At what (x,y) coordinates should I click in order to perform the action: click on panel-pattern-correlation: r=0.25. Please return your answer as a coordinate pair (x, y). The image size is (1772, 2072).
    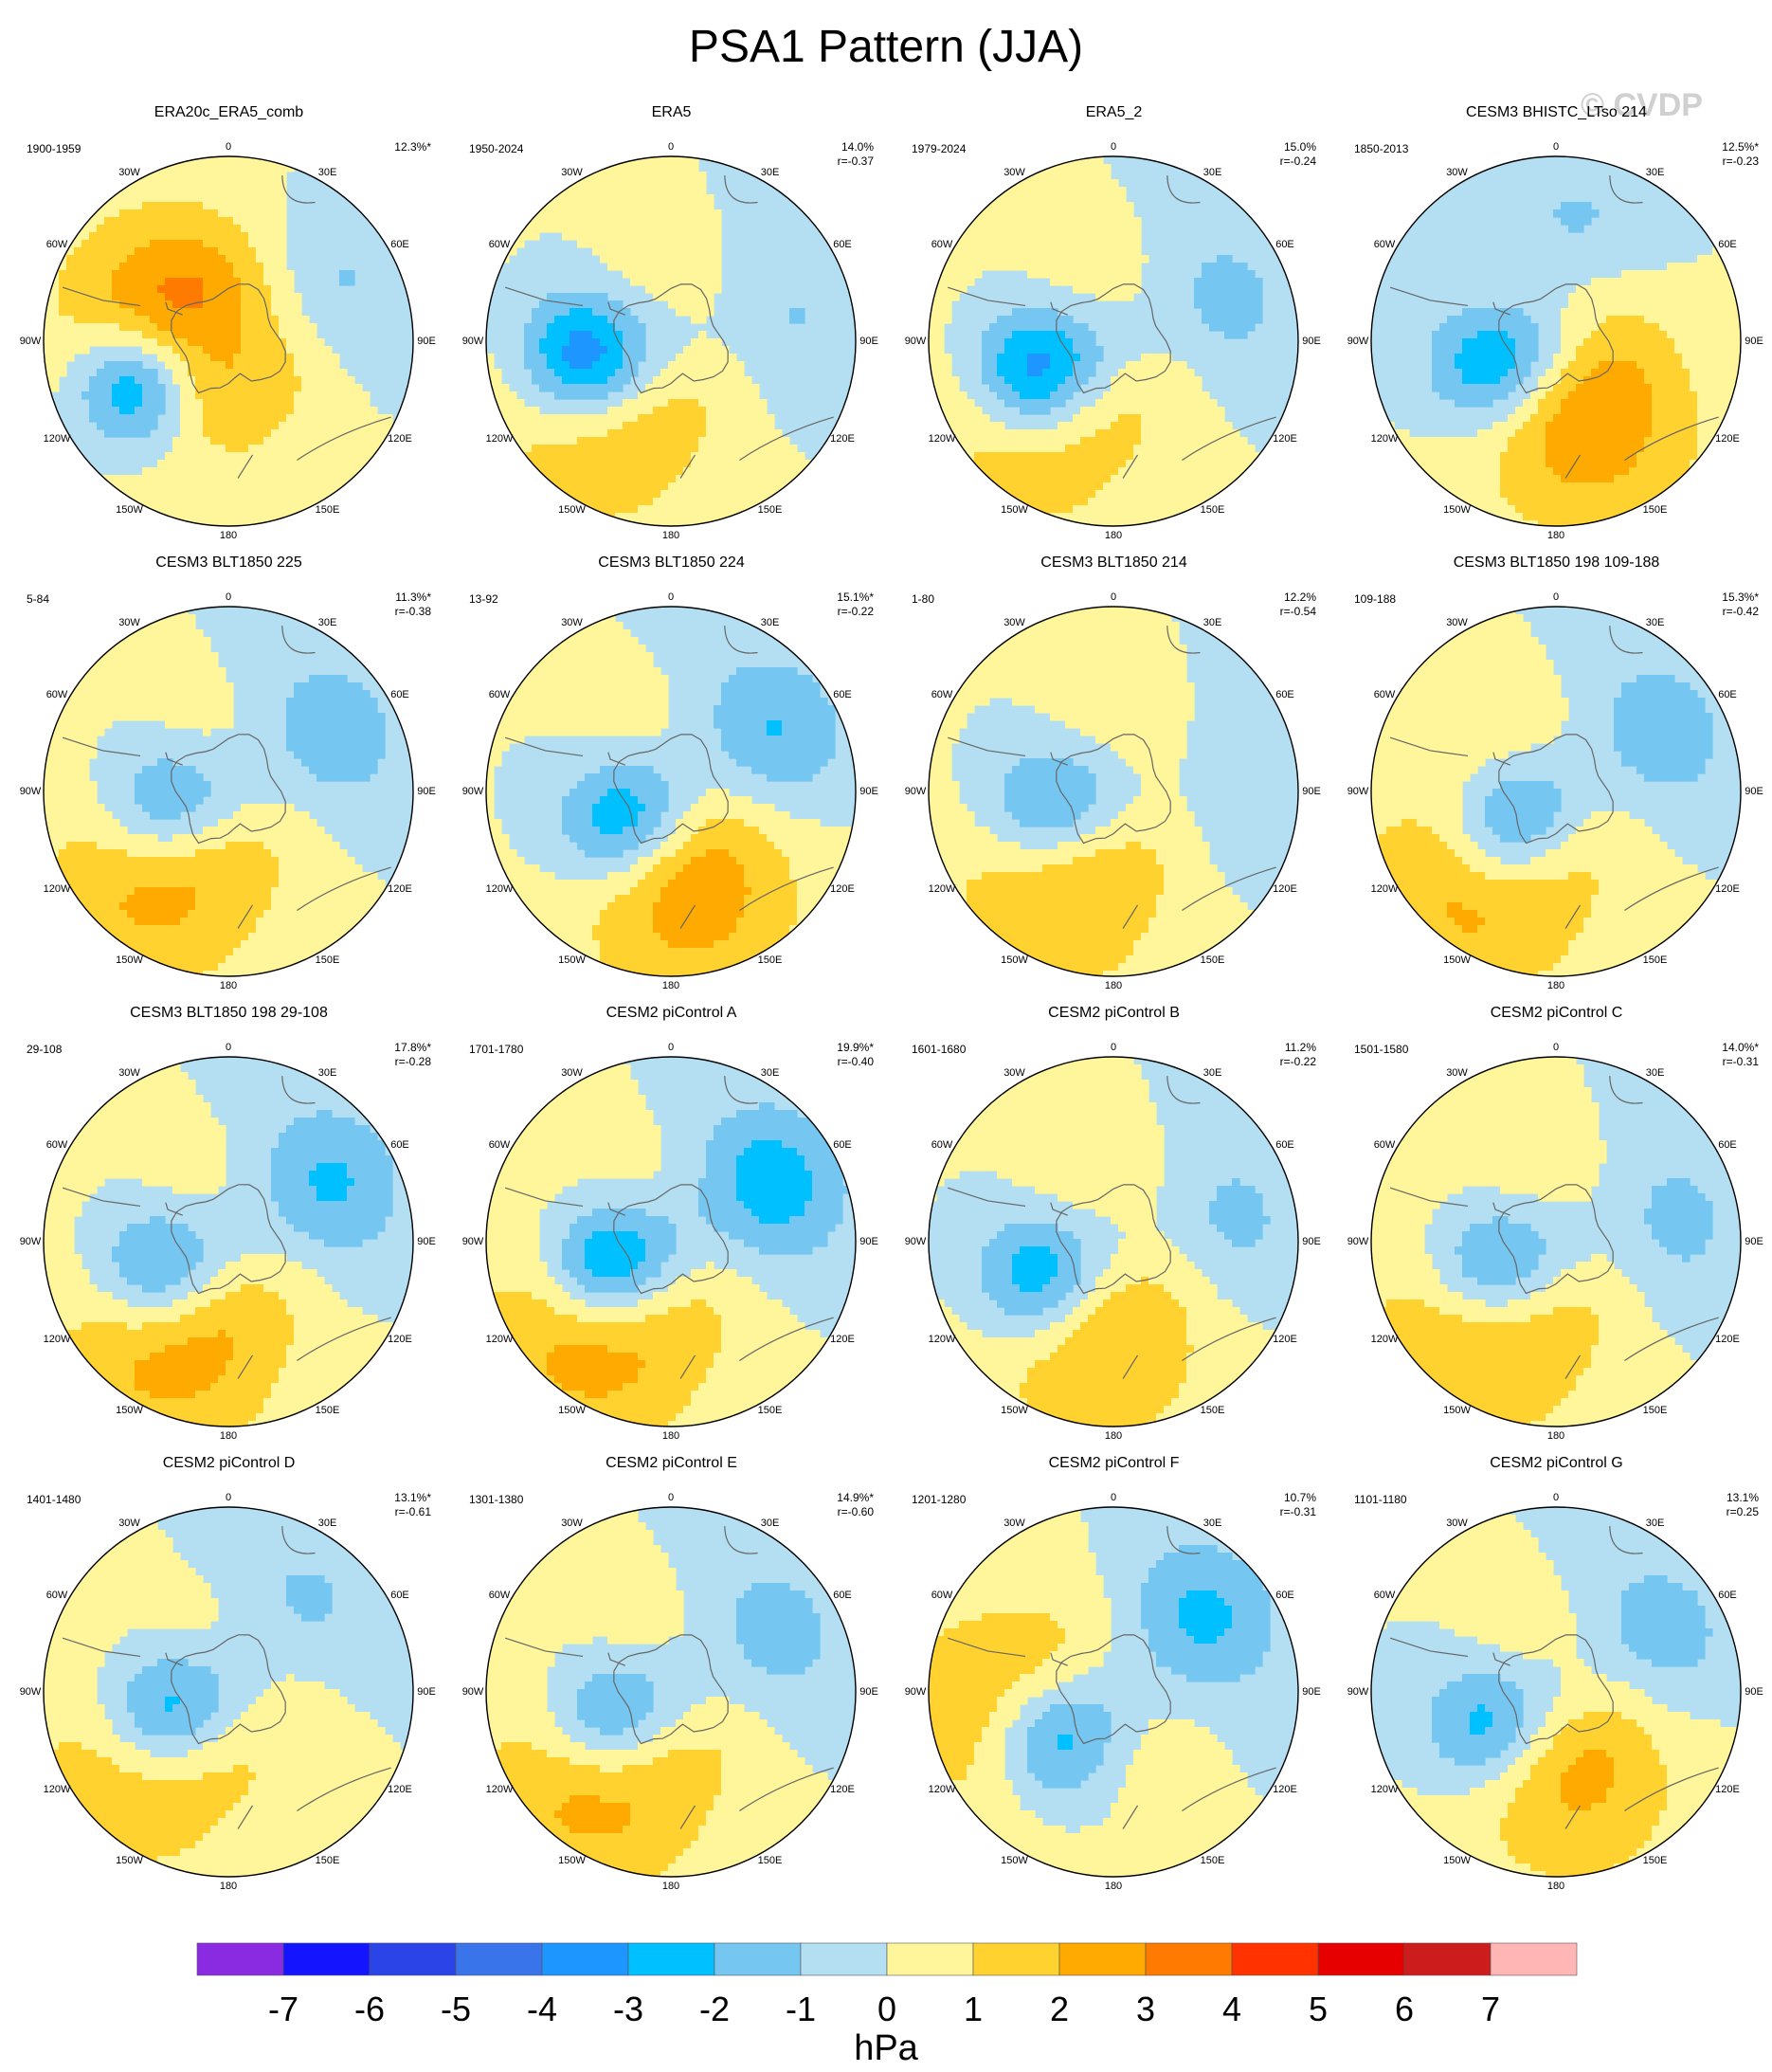
    Looking at the image, I should click on (1743, 1511).